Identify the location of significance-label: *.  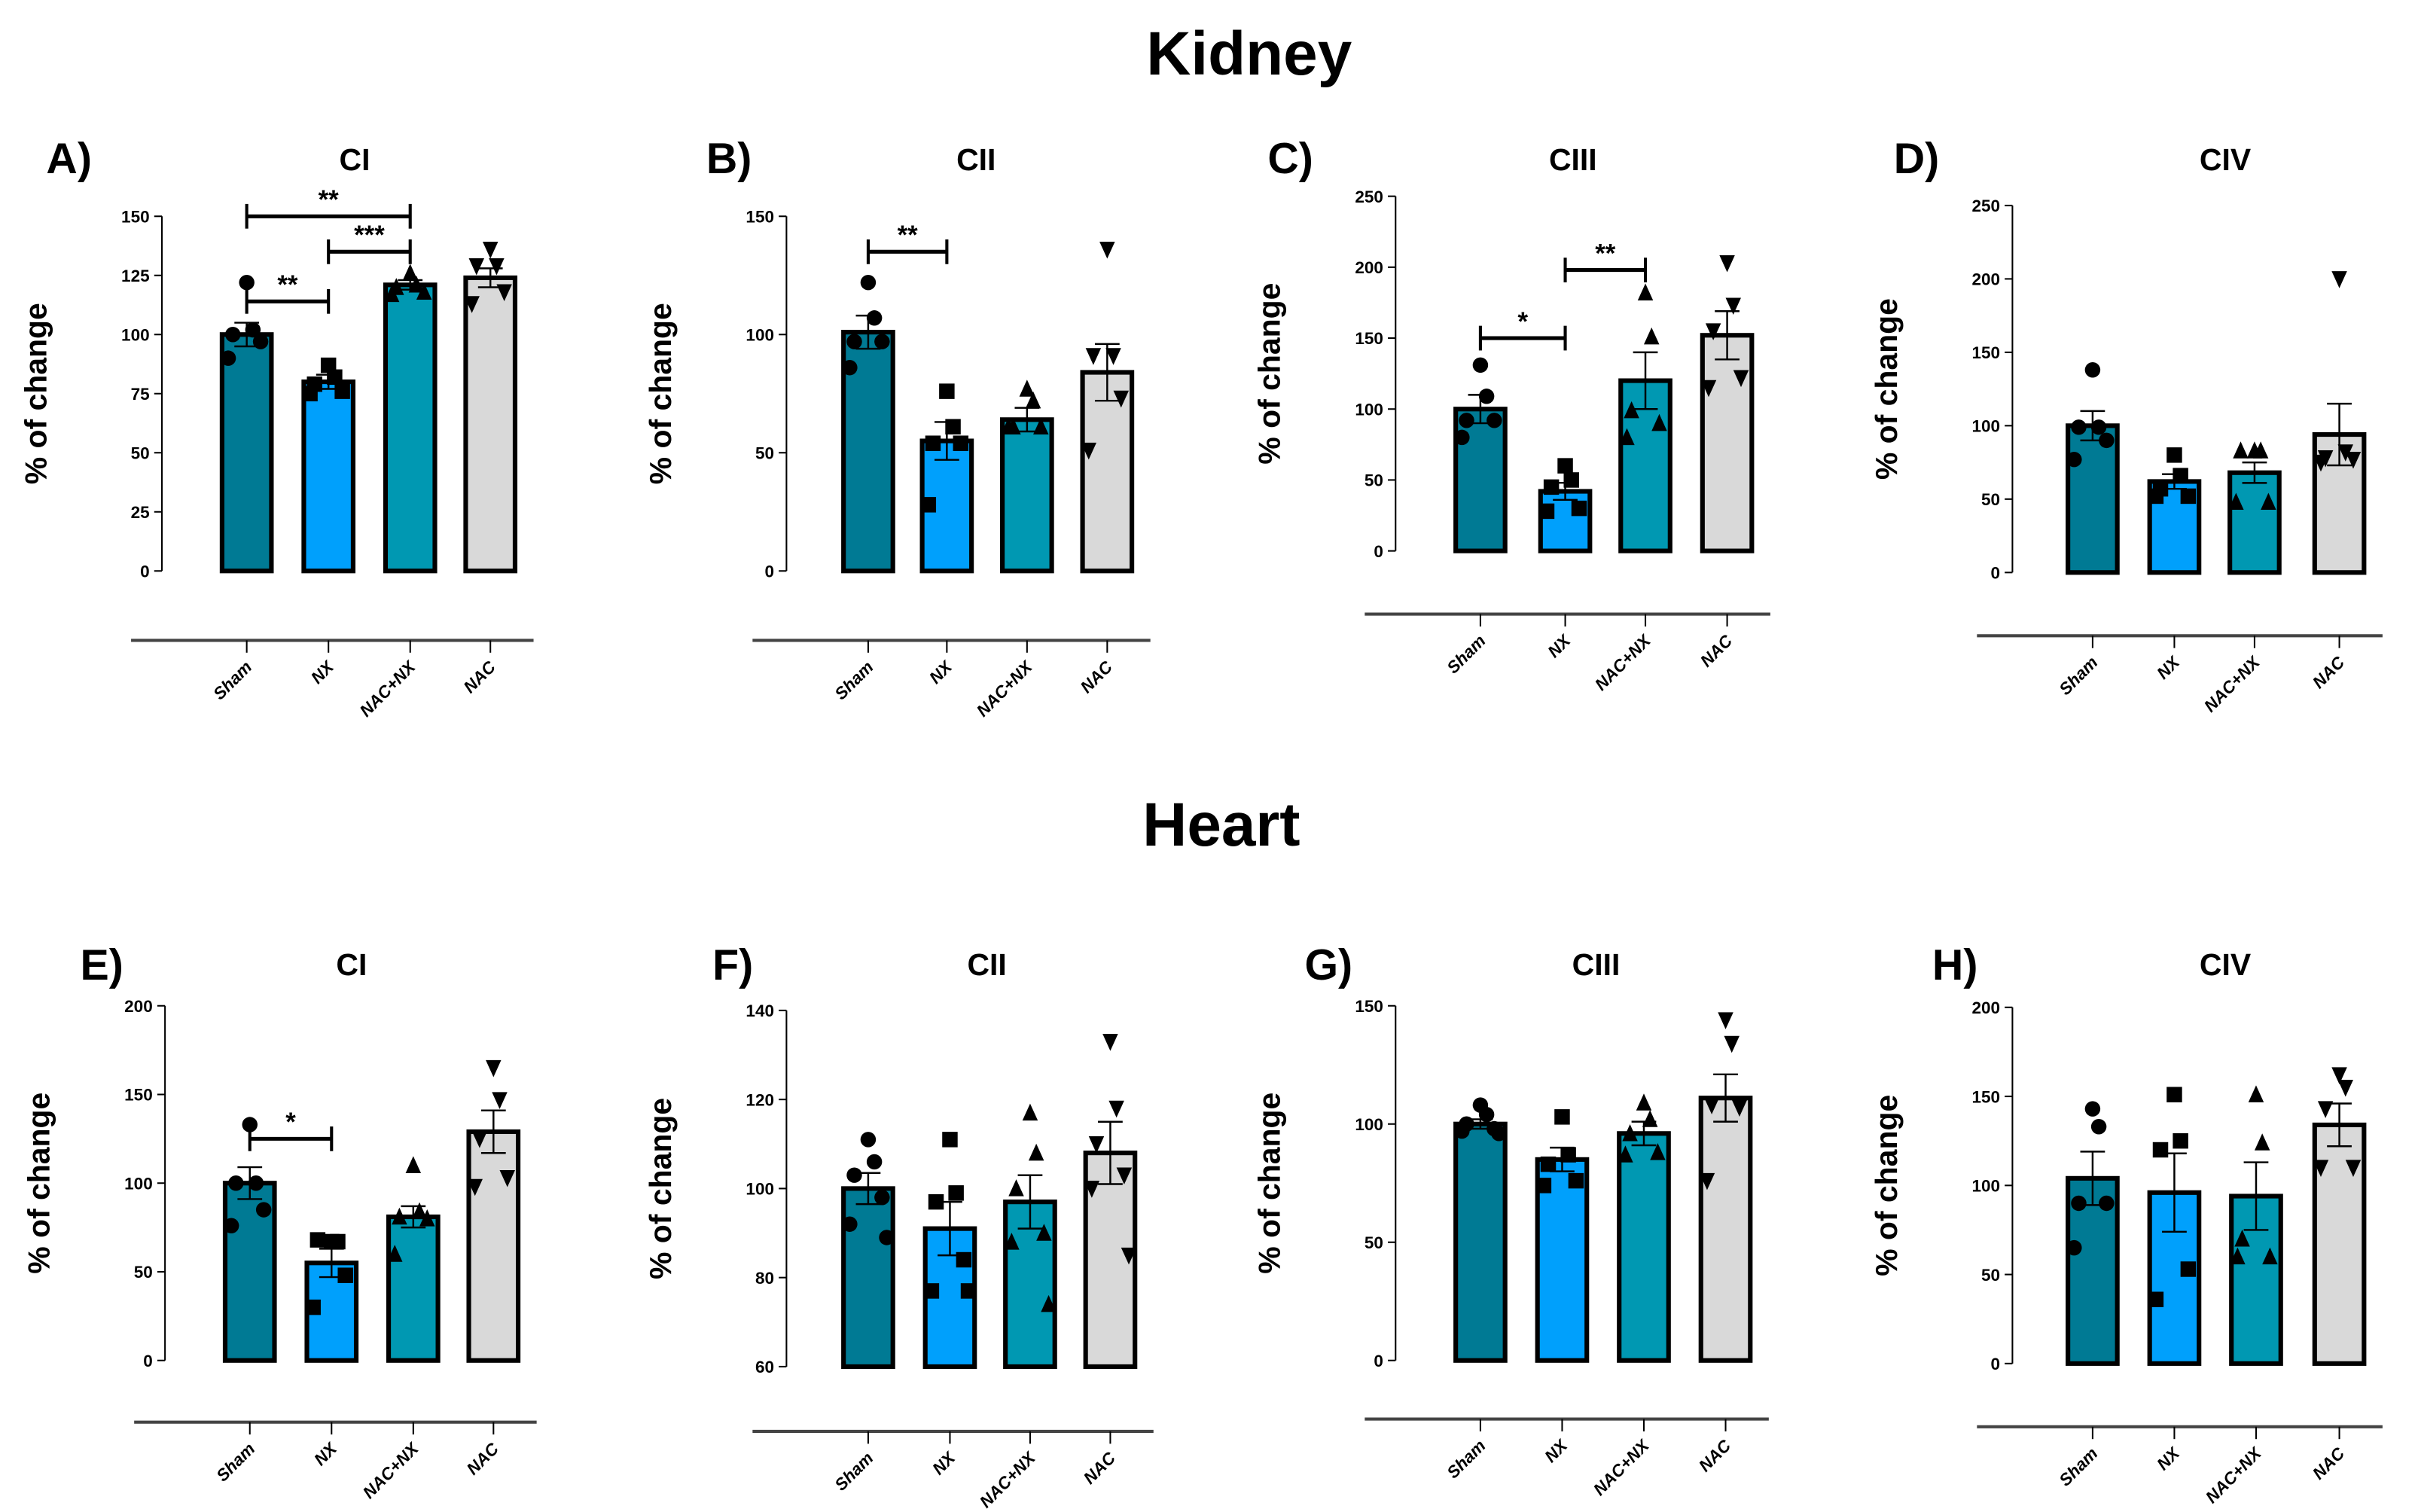
(1522, 322).